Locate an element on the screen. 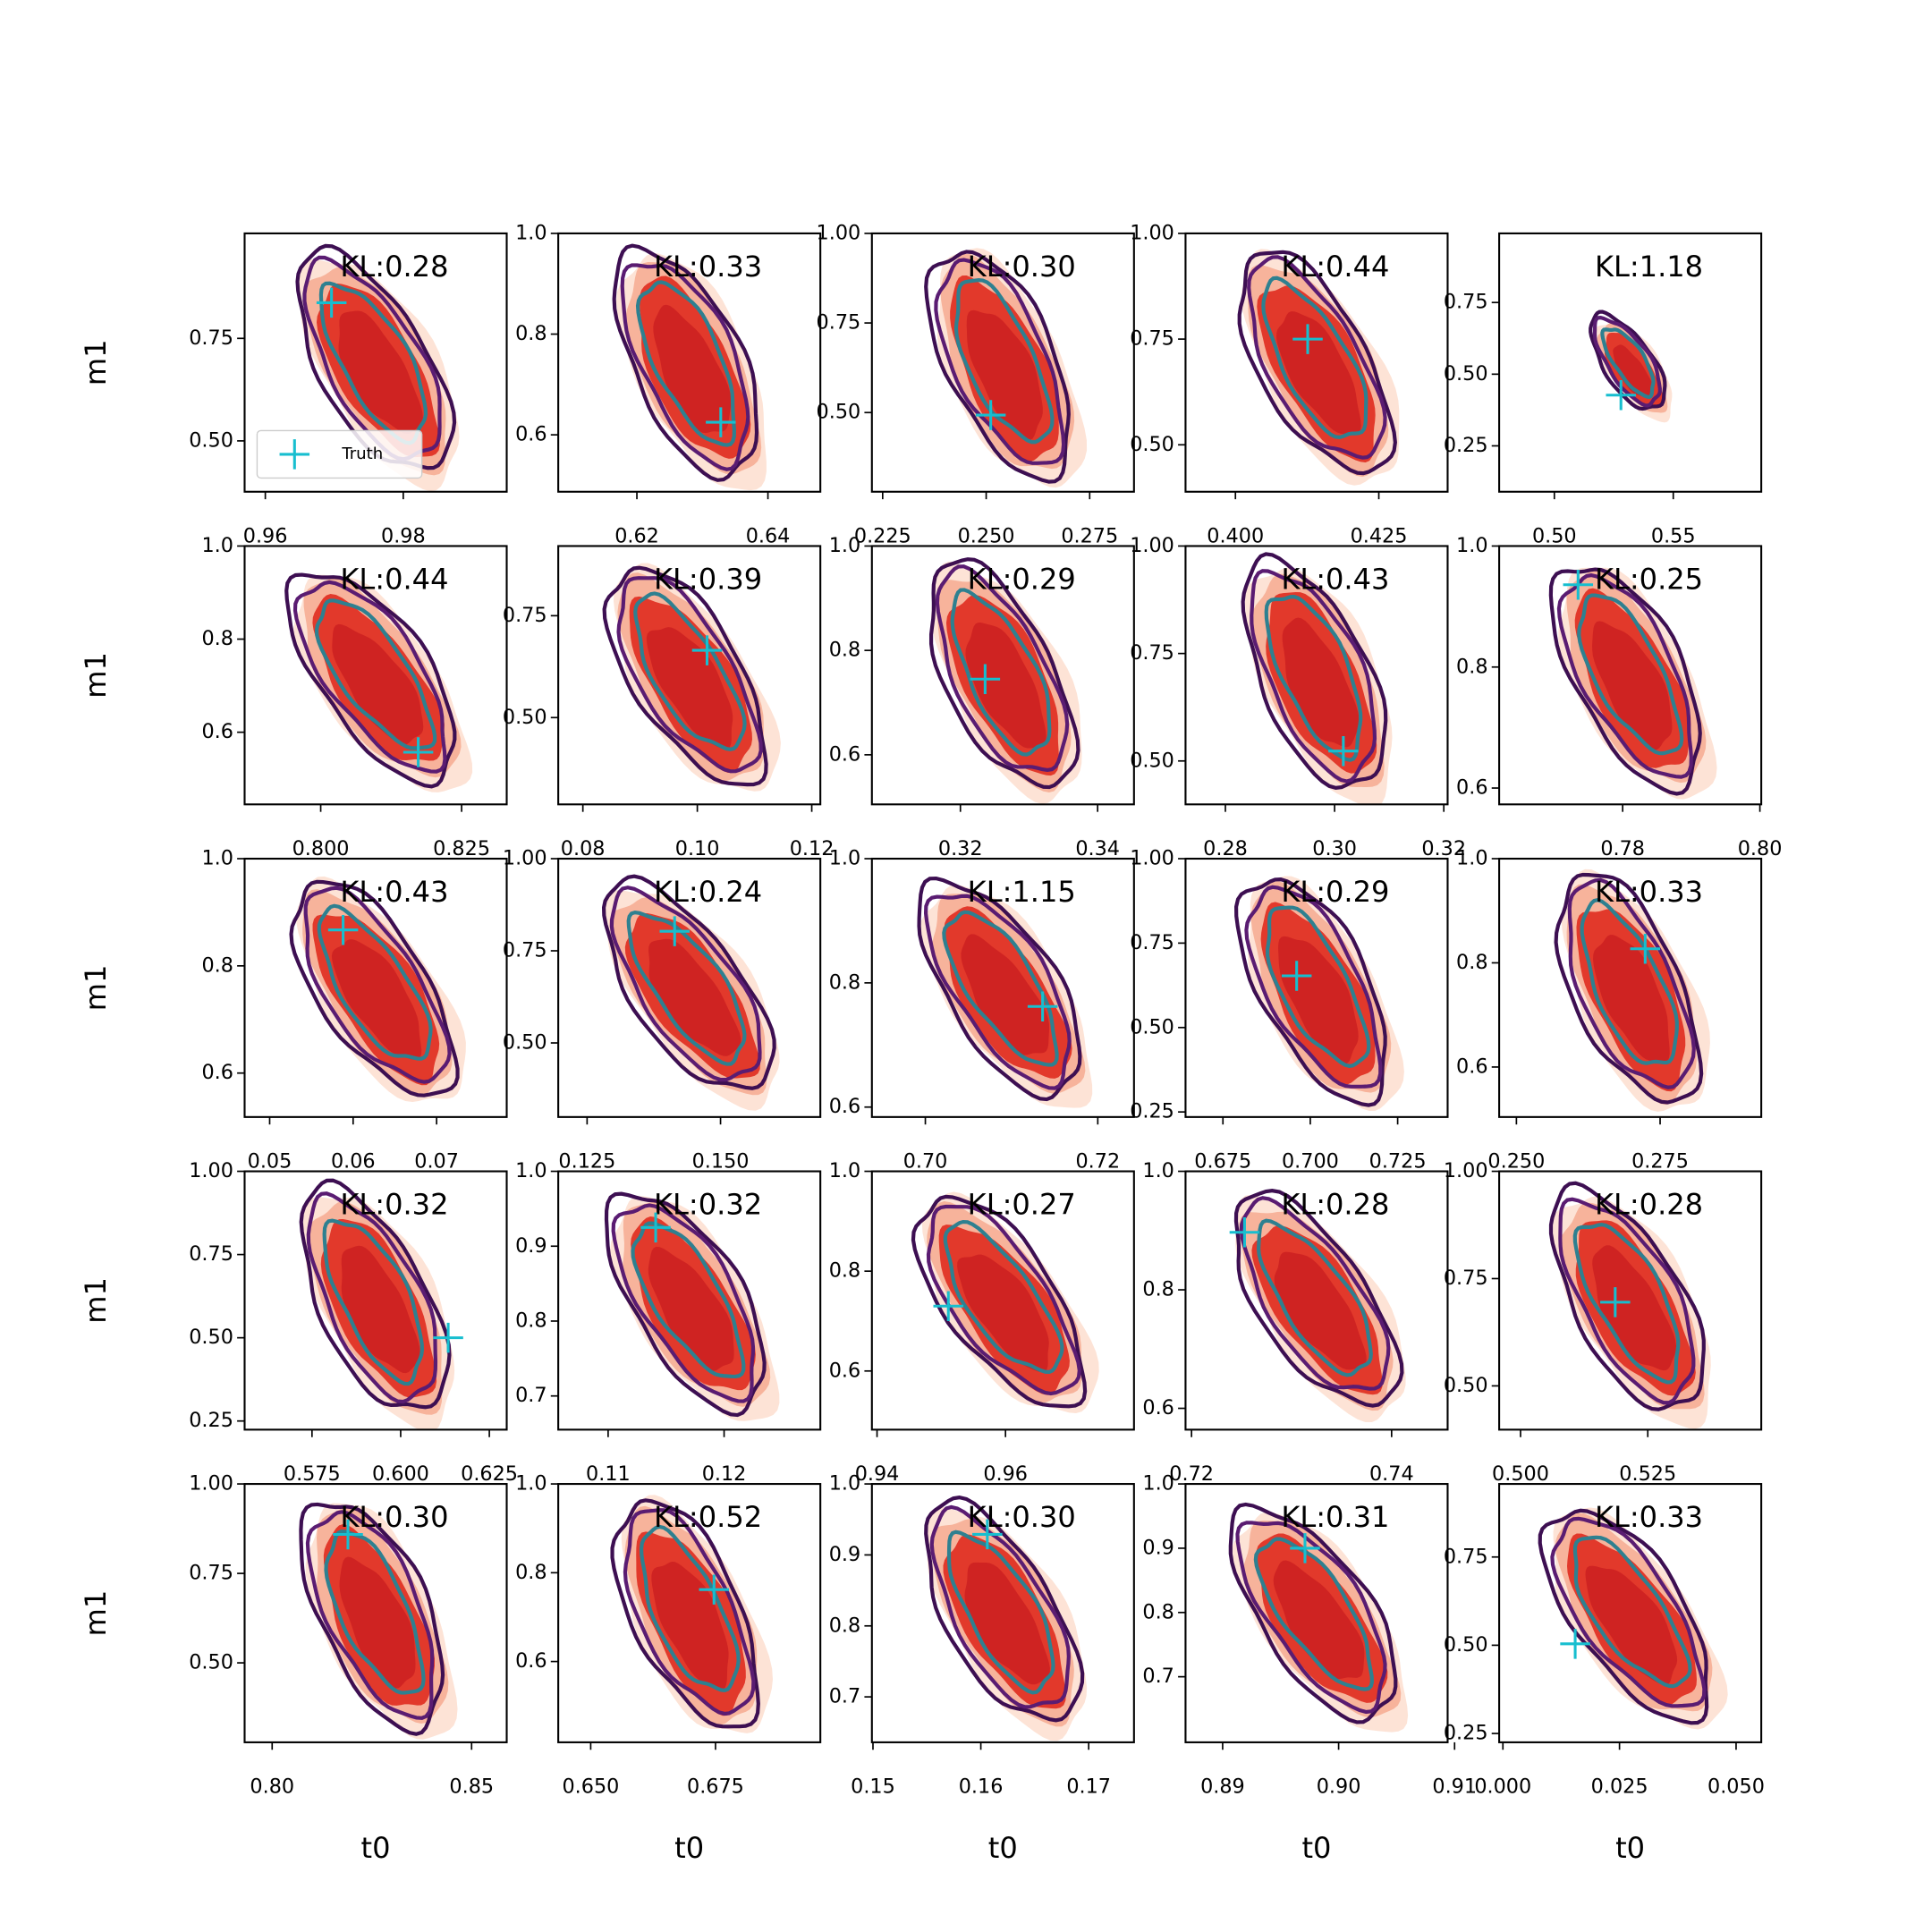 The width and height of the screenshot is (1932, 1932). subplot: 0.96 0.98 0.50 0.75 KL:0.28 m1 Truth is located at coordinates (293, 390).